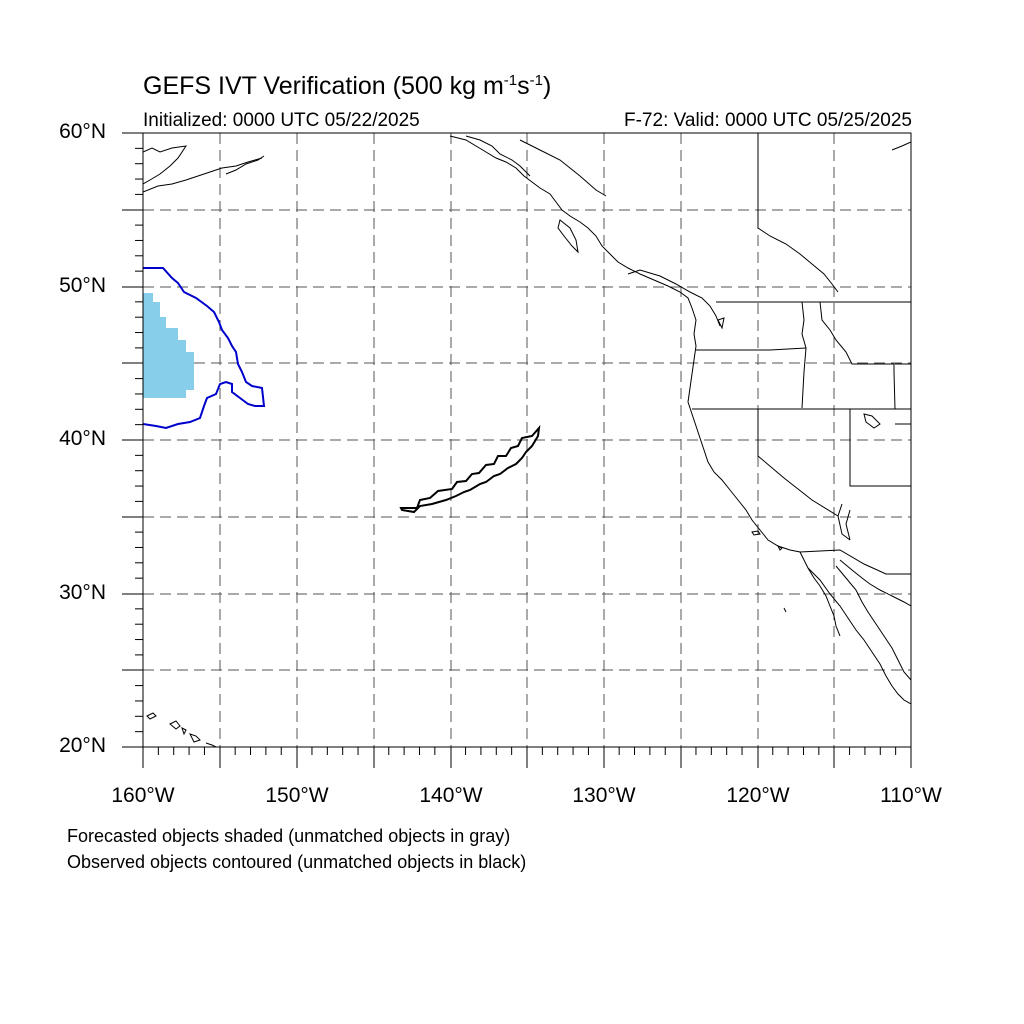 This screenshot has width=1024, height=1024. Describe the element at coordinates (82, 285) in the screenshot. I see `lat-label-50n: 50°N` at that location.